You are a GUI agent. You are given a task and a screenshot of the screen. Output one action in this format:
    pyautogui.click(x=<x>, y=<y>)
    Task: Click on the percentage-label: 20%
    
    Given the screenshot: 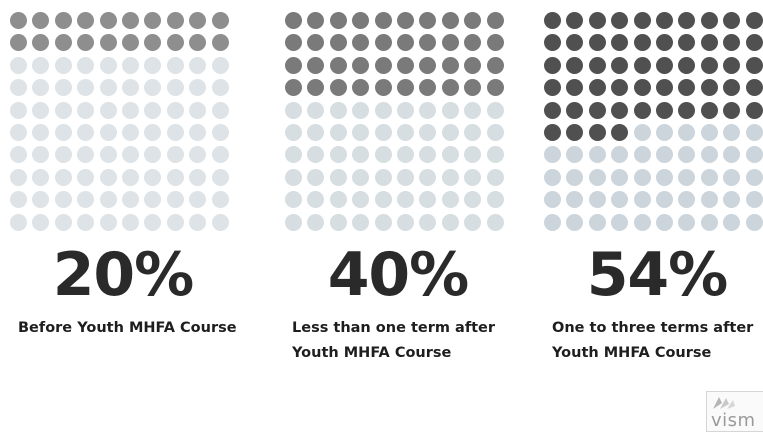 What is the action you would take?
    pyautogui.click(x=123, y=275)
    